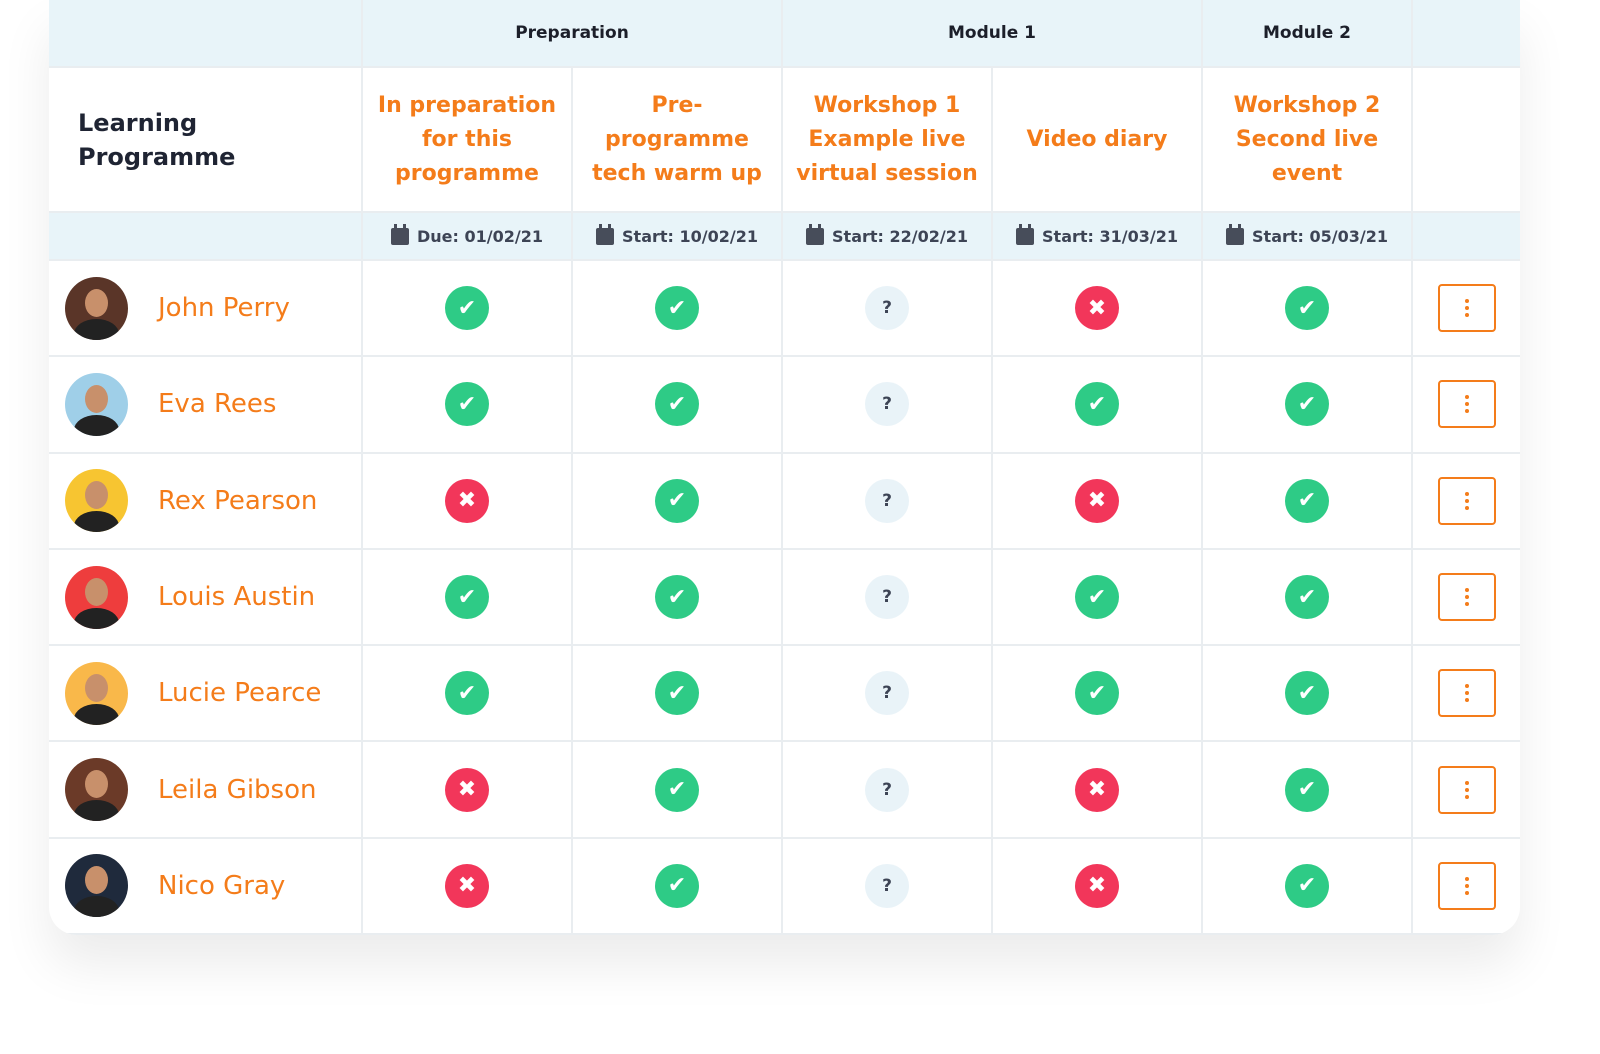 The width and height of the screenshot is (1600, 1054). Describe the element at coordinates (468, 140) in the screenshot. I see `column-header: In preparation for this programme` at that location.